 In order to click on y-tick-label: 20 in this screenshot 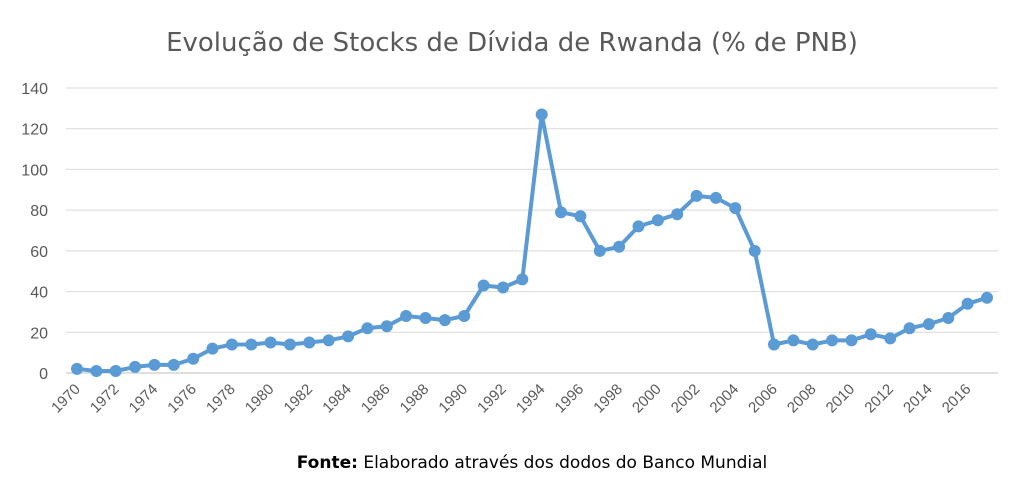, I will do `click(39, 333)`.